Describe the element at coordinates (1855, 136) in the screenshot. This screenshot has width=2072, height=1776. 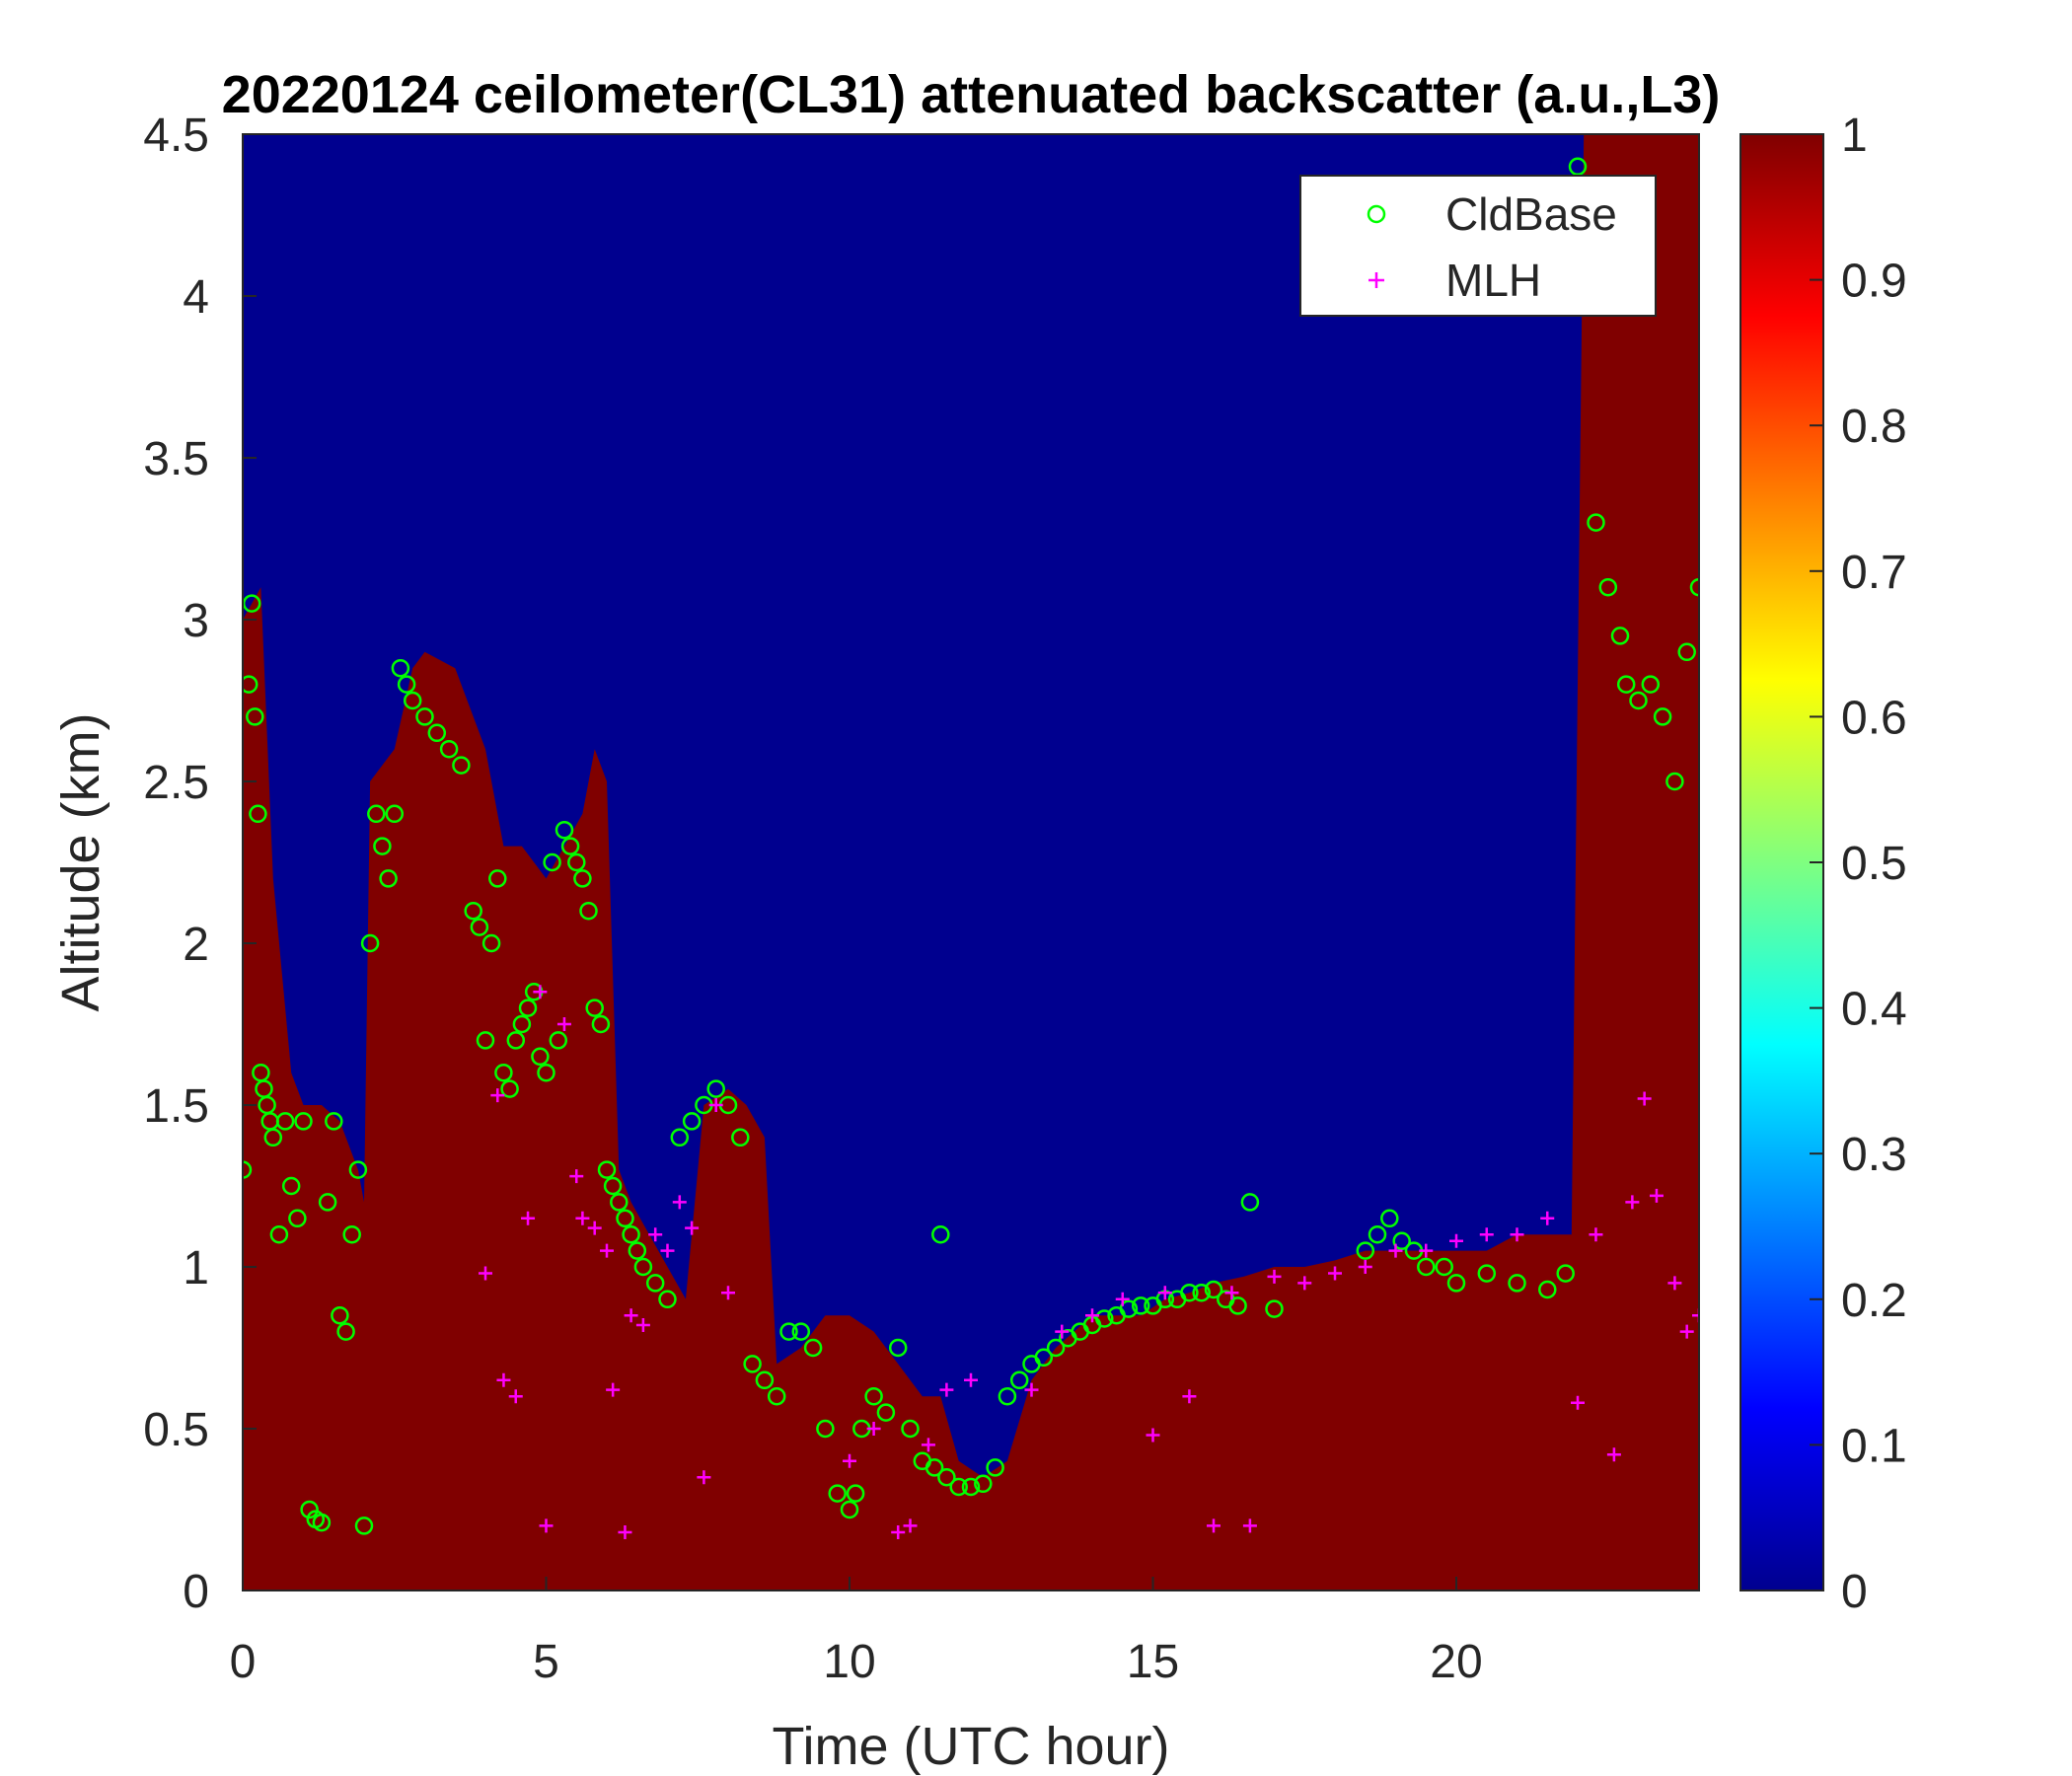
I see `colorbar-tick-label: 1` at that location.